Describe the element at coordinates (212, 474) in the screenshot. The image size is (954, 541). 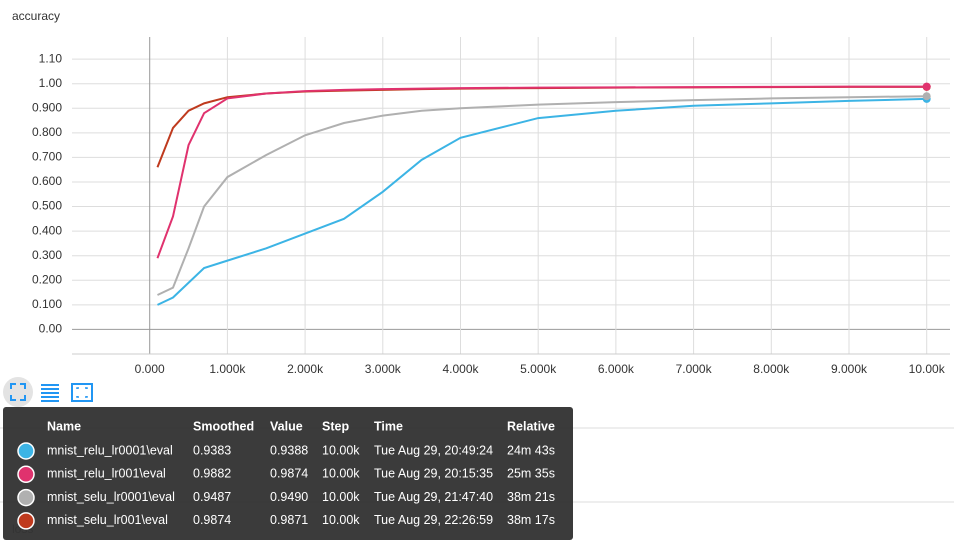
I see `table-cell: 0.9882` at that location.